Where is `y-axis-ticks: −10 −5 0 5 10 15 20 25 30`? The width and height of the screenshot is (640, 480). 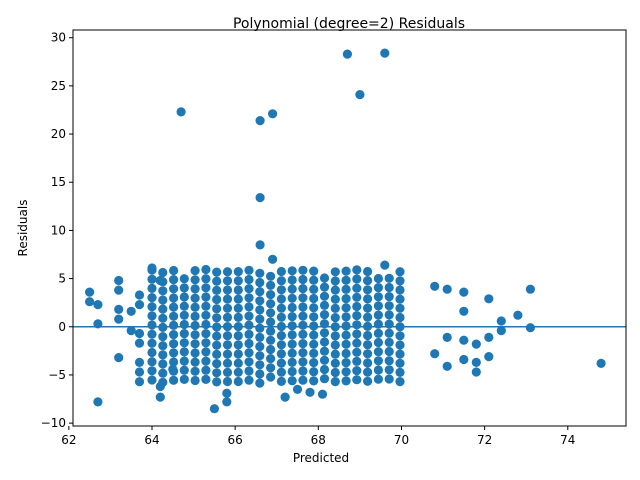
y-axis-ticks: −10 −5 0 5 10 15 20 25 30 is located at coordinates (57, 230).